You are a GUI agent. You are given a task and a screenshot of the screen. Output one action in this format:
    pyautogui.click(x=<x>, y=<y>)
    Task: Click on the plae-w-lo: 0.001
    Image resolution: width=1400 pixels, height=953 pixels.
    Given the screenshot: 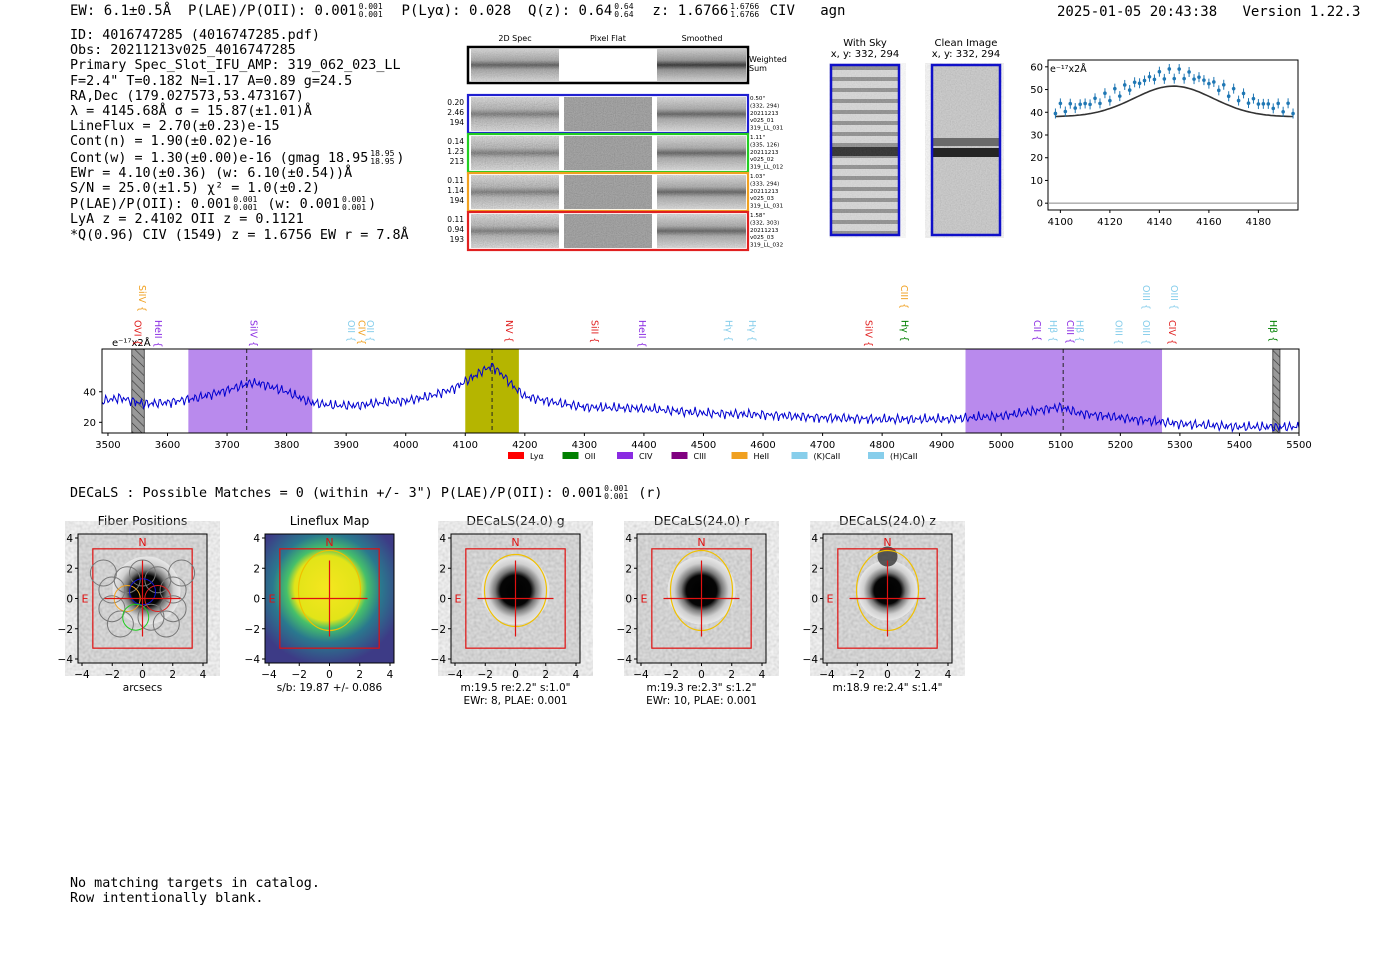 What is the action you would take?
    pyautogui.click(x=354, y=208)
    